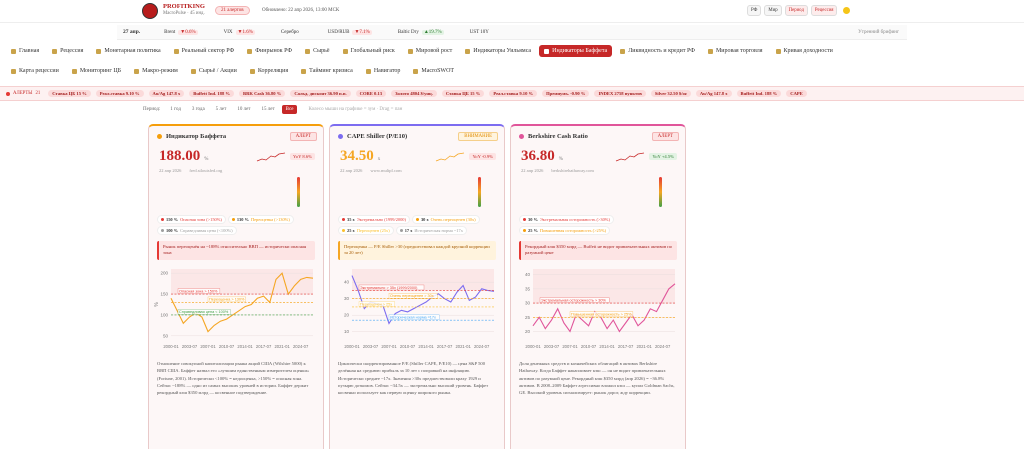 The height and width of the screenshot is (449, 1024). I want to click on alert-chip: Премиумь. -0.90 %, so click(566, 93).